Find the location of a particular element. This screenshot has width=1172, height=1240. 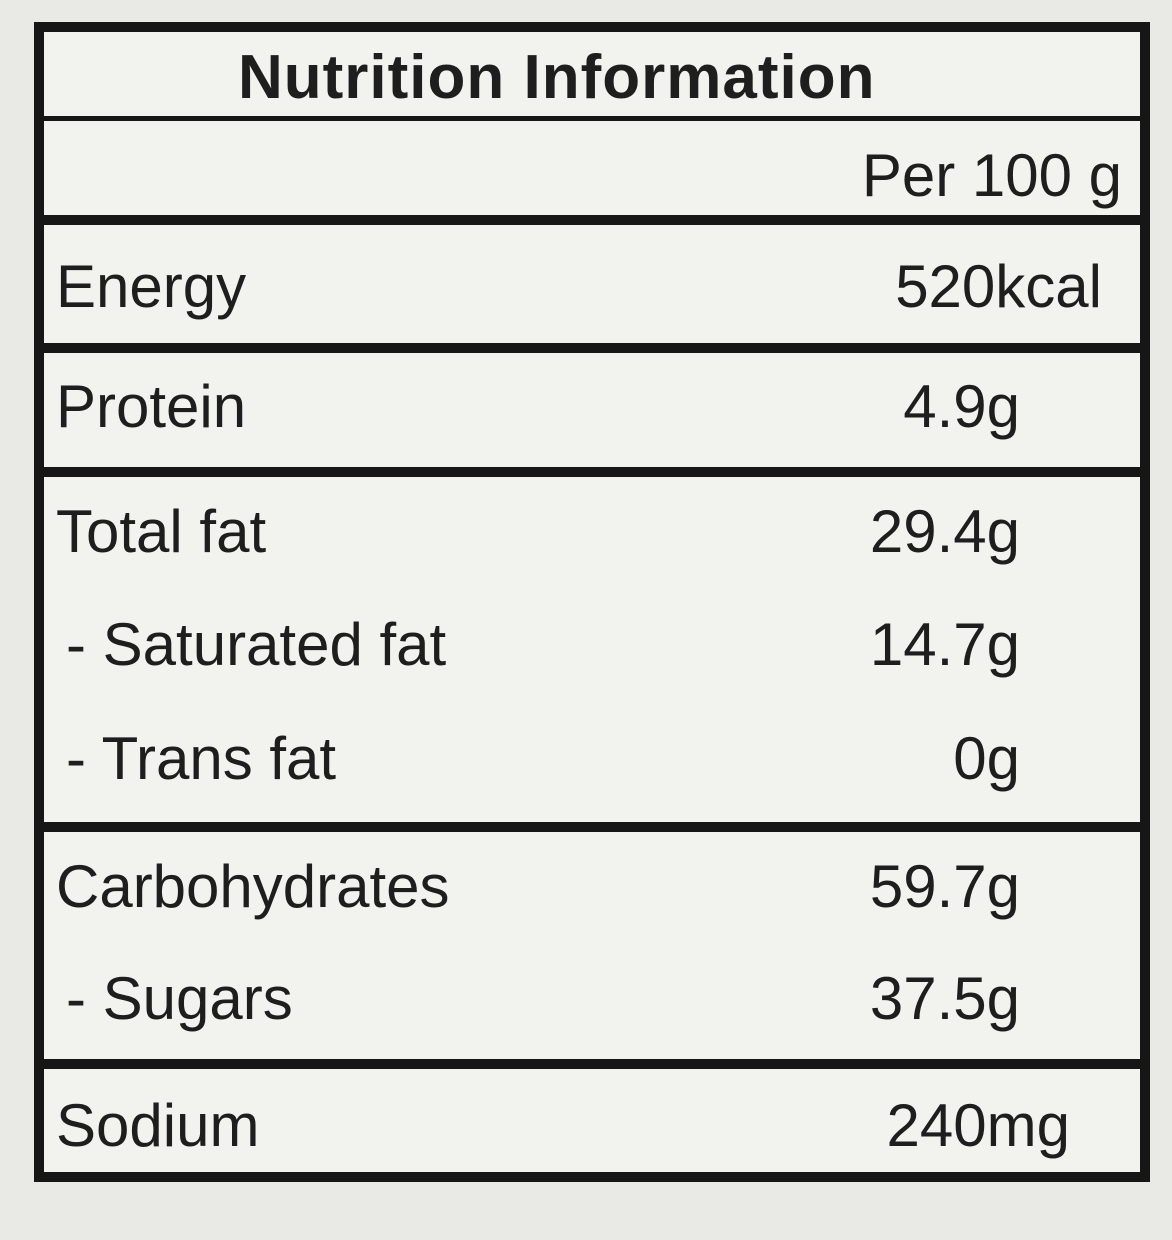

nutrient-value: 14.7g is located at coordinates (944, 644).